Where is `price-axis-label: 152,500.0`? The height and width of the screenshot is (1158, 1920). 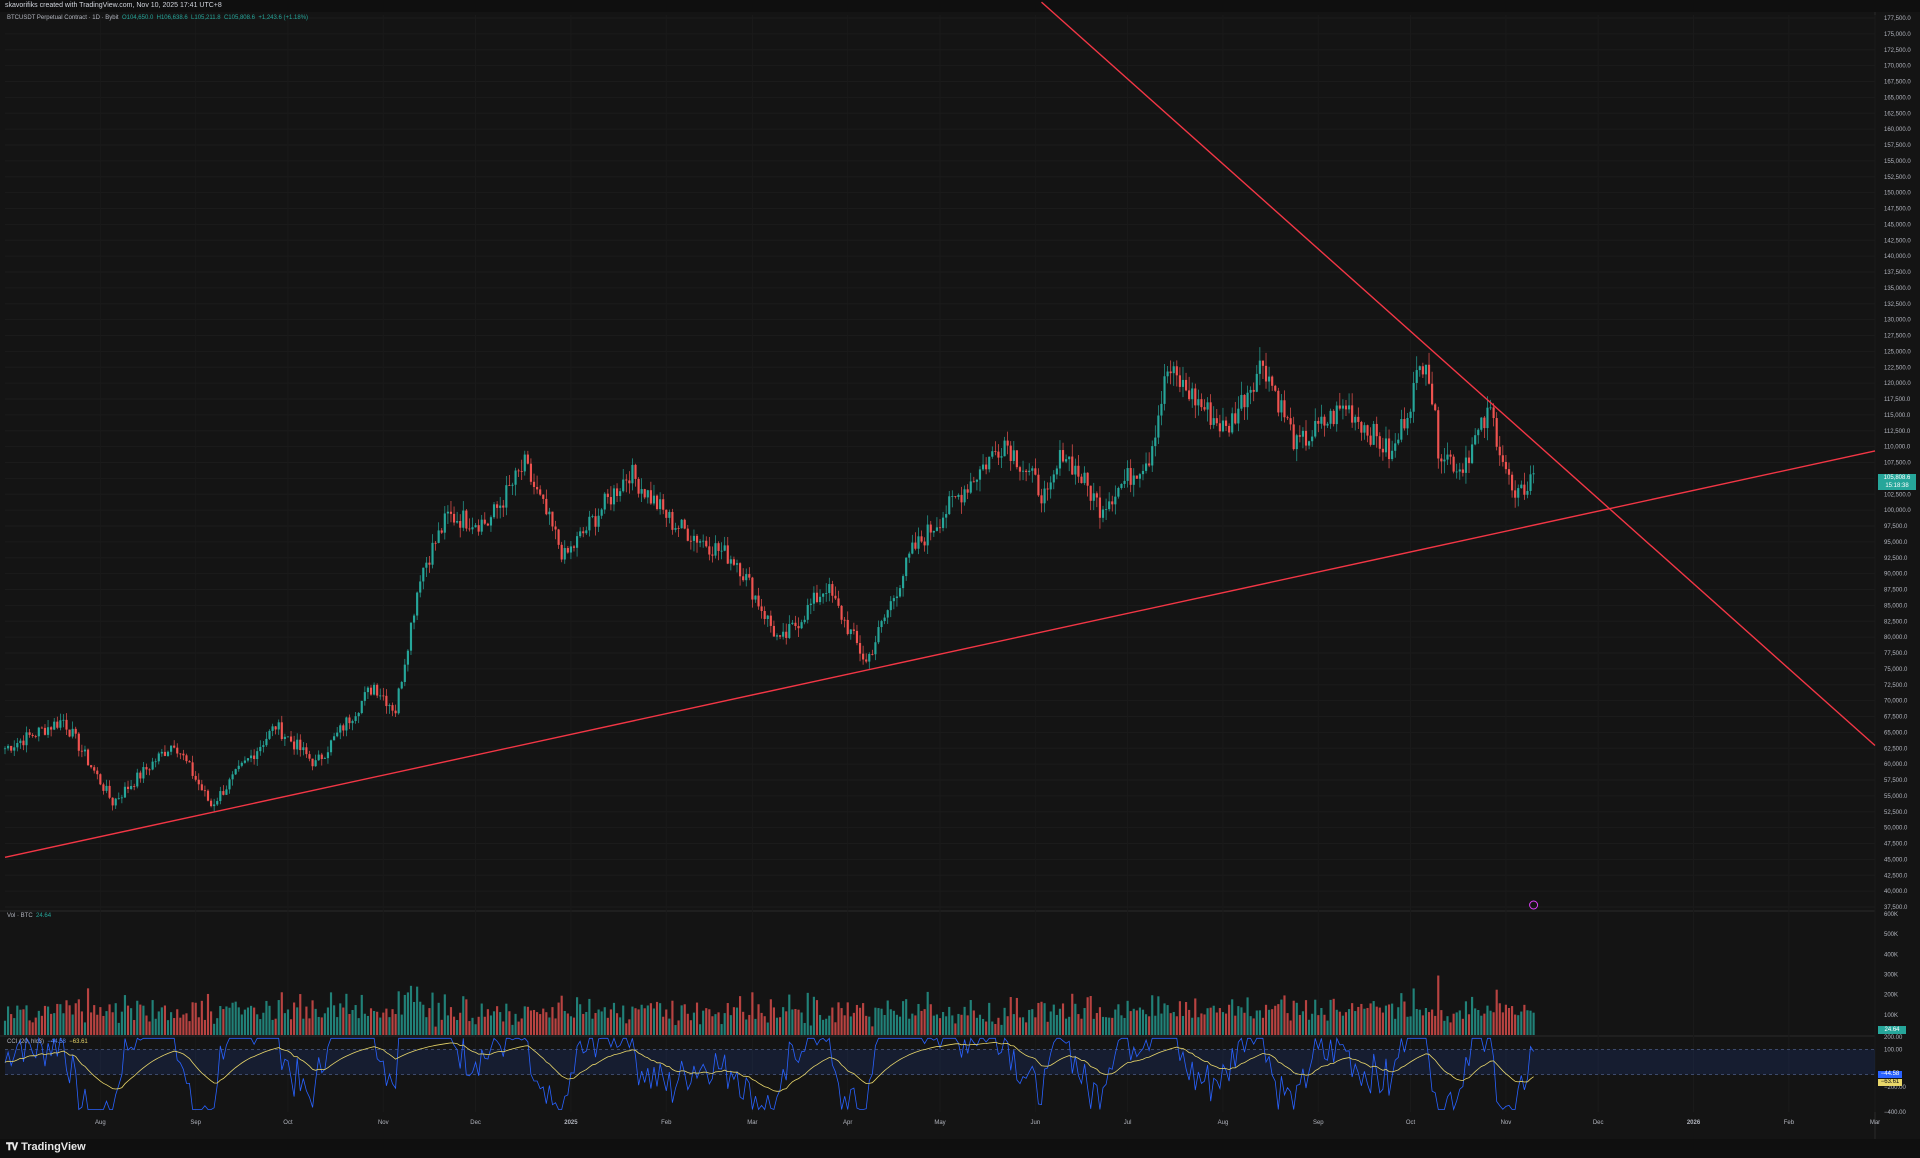 price-axis-label: 152,500.0 is located at coordinates (1897, 178).